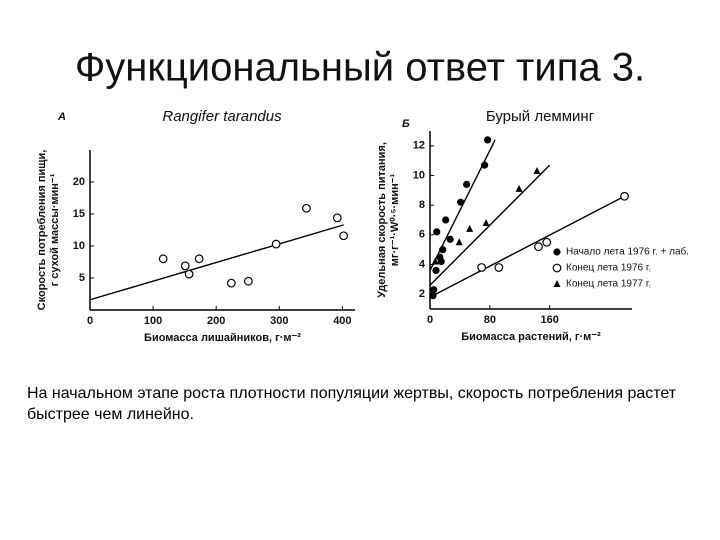 This screenshot has height=540, width=720. Describe the element at coordinates (360, 68) in the screenshot. I see `slide-title: Функциональный ответ типа 3.` at that location.